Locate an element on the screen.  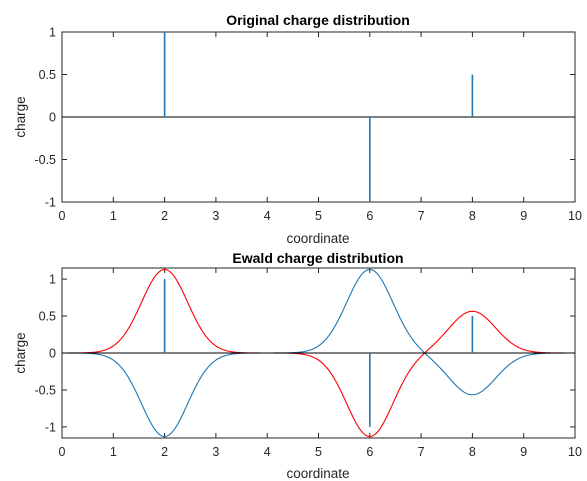
chart-title: Original charge distribution is located at coordinates (318, 20).